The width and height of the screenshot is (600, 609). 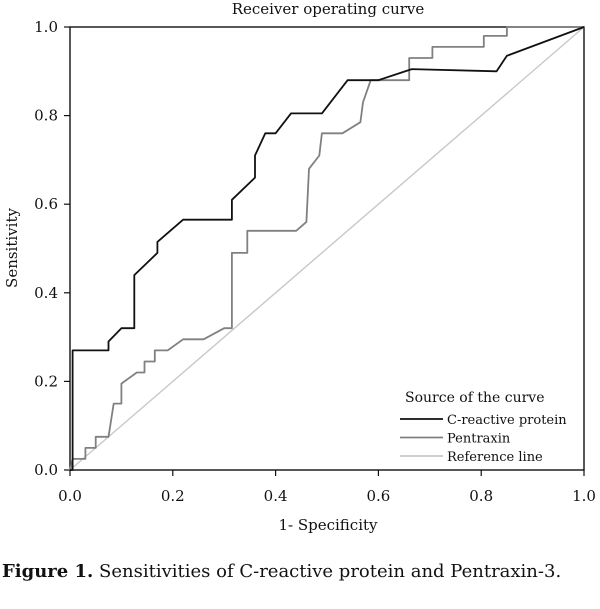 I want to click on y-axis-label: Sensitivity, so click(x=12, y=248).